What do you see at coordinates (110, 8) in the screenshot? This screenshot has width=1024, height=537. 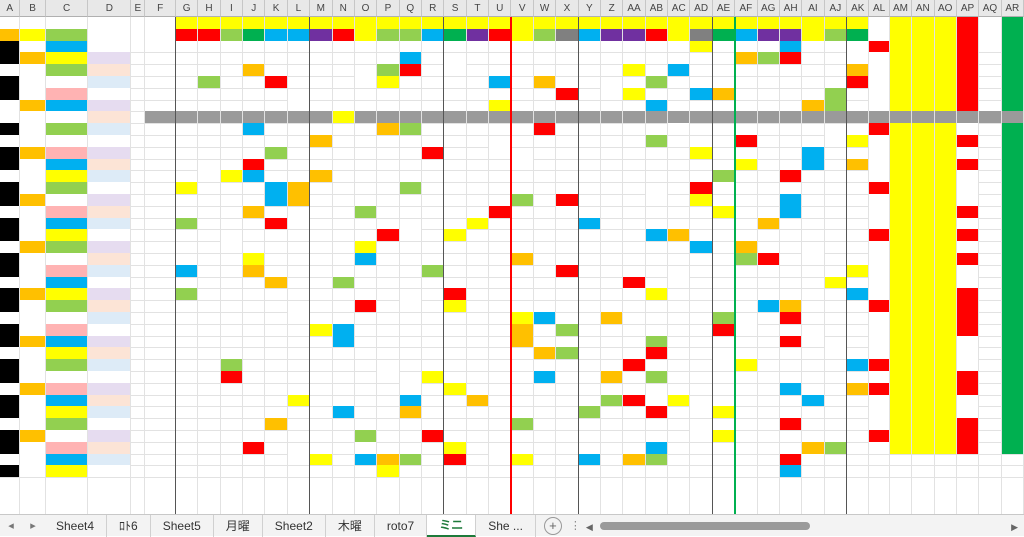 I see `column-header-d: D` at bounding box center [110, 8].